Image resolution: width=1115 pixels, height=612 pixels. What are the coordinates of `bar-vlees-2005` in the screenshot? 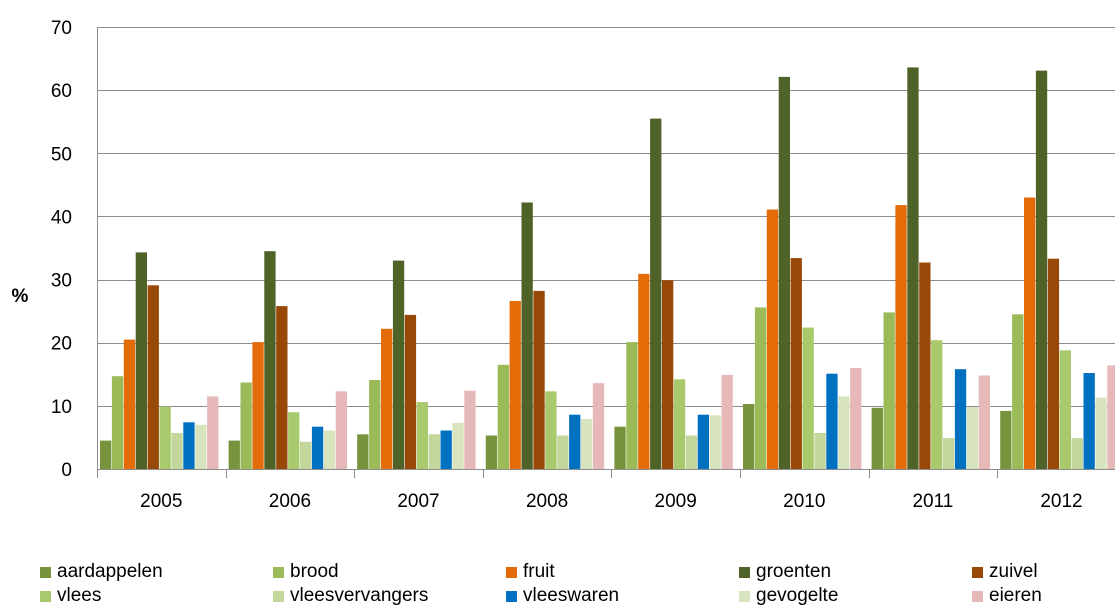 It's located at (165, 437).